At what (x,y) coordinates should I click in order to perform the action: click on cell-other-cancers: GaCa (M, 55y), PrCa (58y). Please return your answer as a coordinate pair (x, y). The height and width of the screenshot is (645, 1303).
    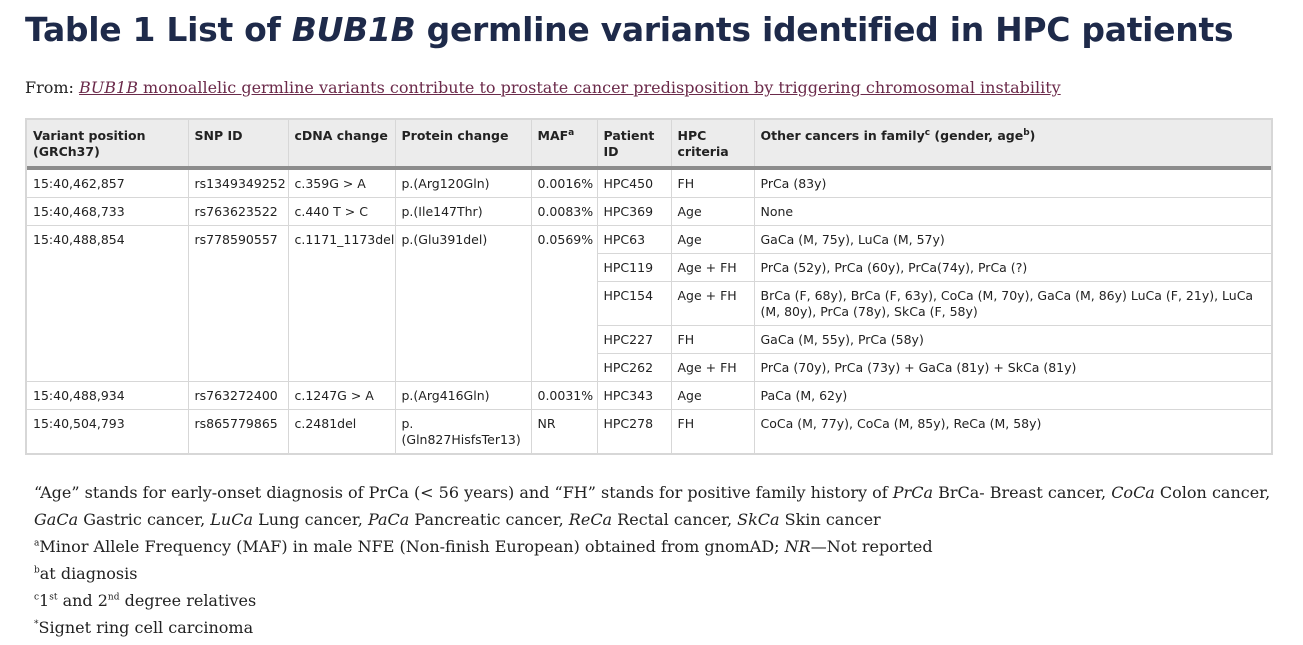
    Looking at the image, I should click on (1012, 339).